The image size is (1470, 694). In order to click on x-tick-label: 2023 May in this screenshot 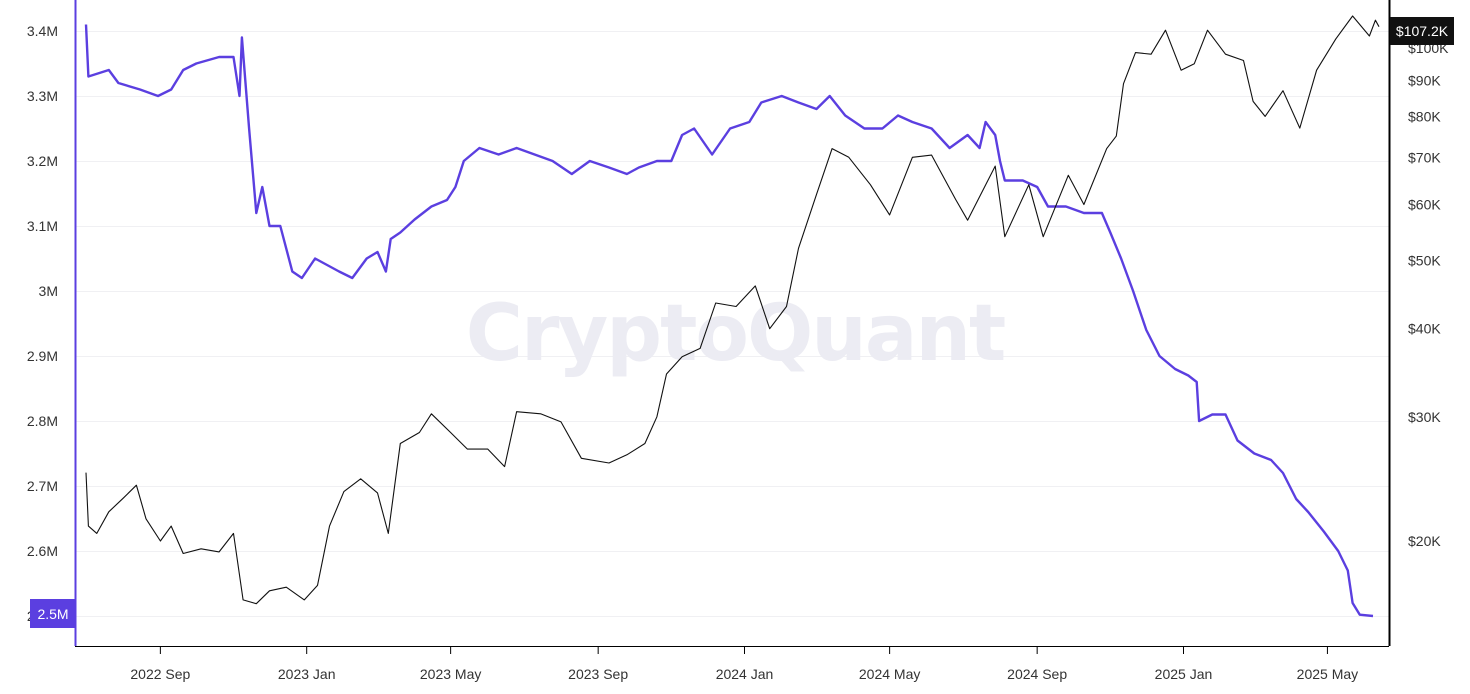, I will do `click(450, 674)`.